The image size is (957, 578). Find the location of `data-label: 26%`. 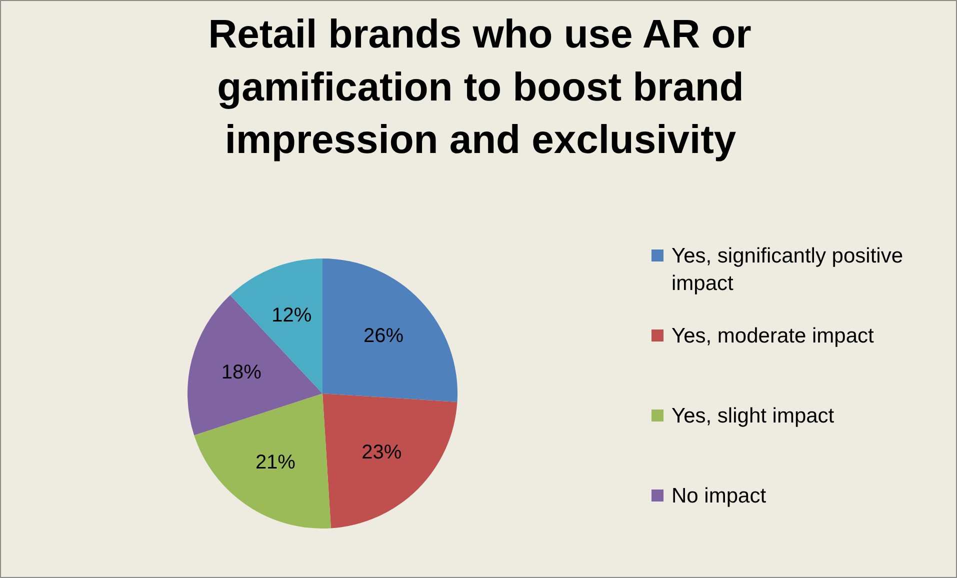

data-label: 26% is located at coordinates (384, 336).